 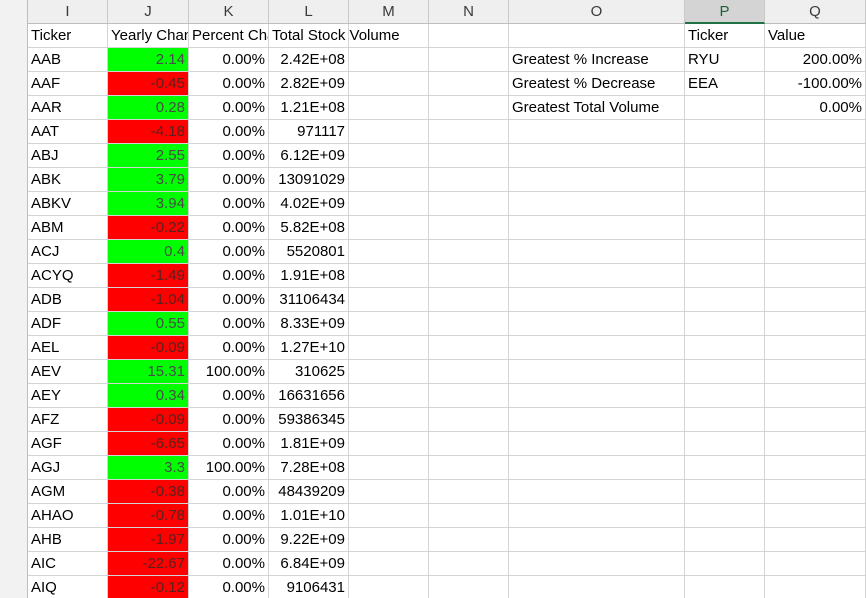 I want to click on total-volume-cell: 6.84E+09, so click(x=309, y=564).